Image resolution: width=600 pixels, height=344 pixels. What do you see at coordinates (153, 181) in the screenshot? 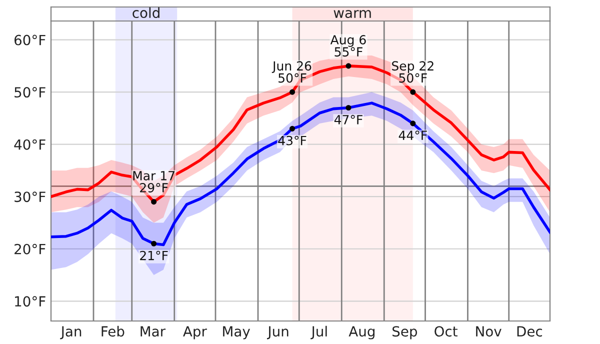
I see `annotation: Mar 17 29°F` at bounding box center [153, 181].